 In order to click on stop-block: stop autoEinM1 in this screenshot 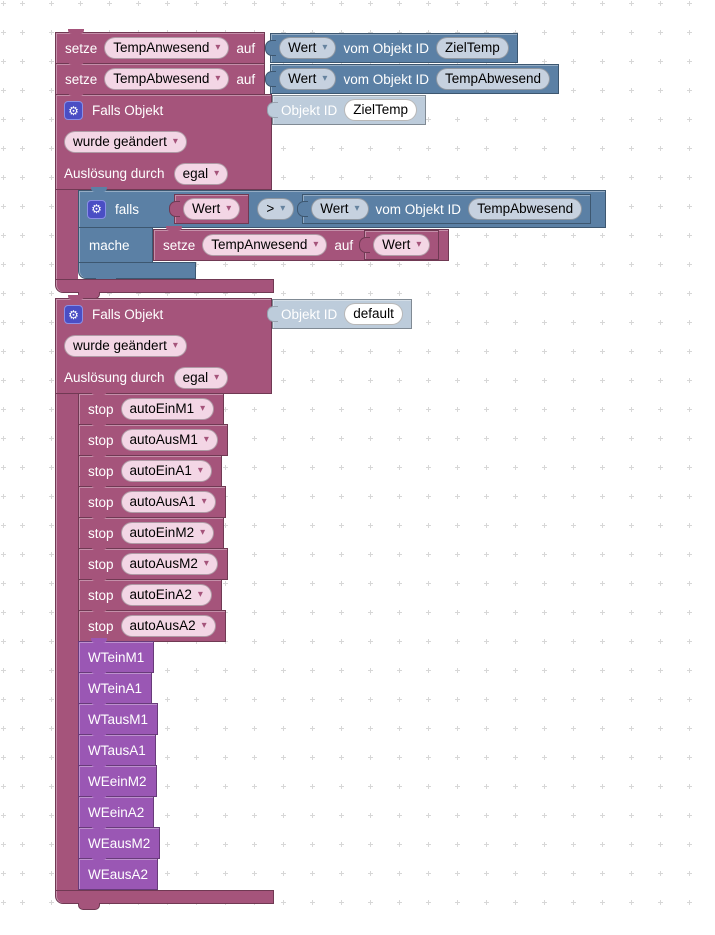, I will do `click(151, 407)`.